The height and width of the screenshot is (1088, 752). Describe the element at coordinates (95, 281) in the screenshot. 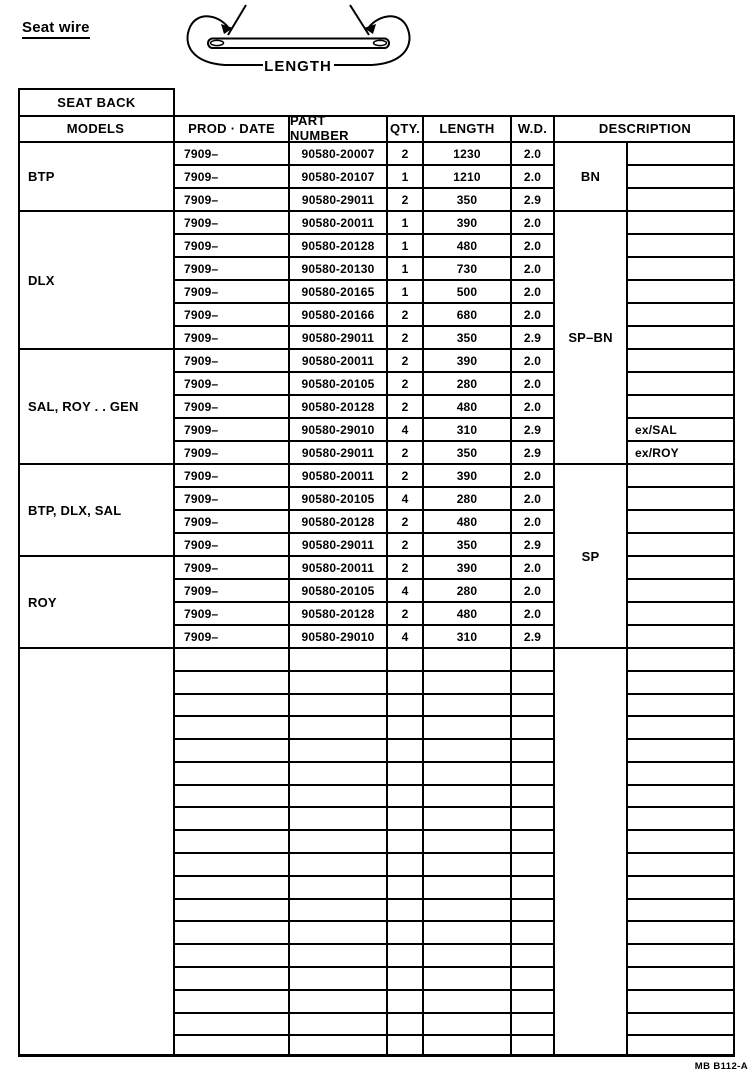

I see `model-group-cell: DLX` at that location.